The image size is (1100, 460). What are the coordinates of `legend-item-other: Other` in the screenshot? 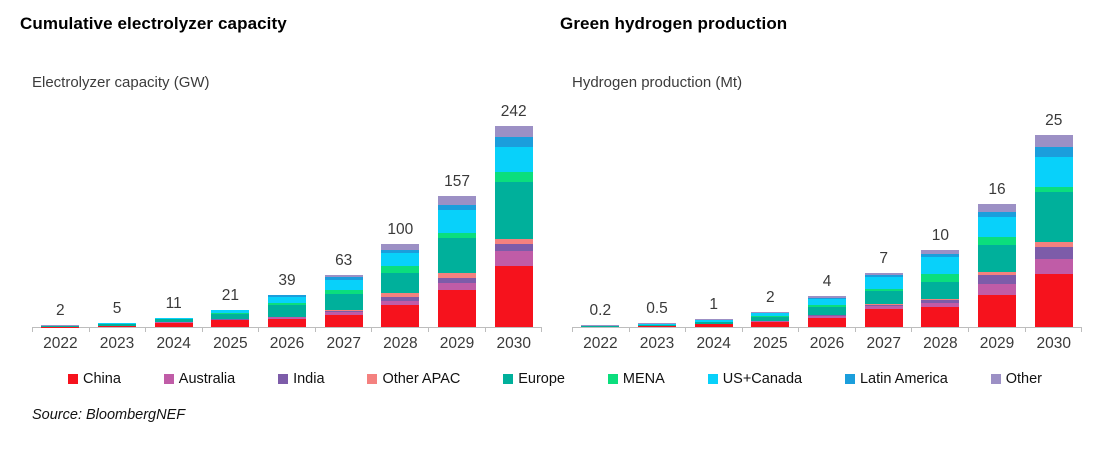 It's located at (1016, 379).